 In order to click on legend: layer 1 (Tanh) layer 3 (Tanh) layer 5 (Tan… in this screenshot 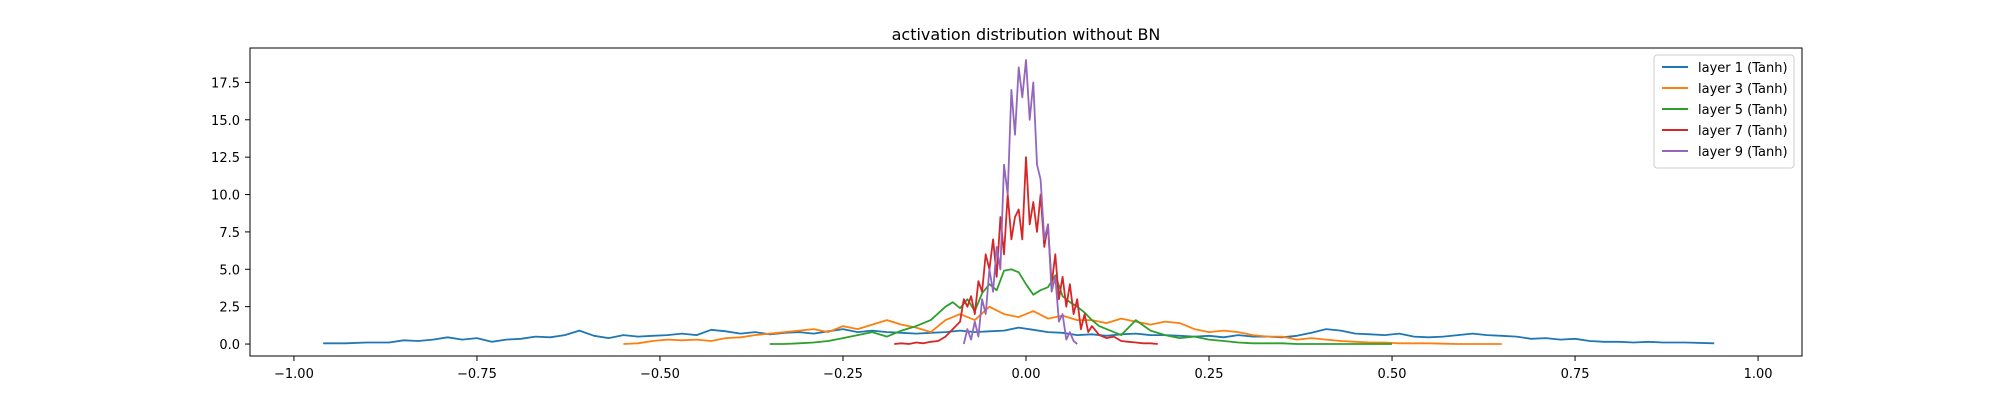, I will do `click(1724, 111)`.